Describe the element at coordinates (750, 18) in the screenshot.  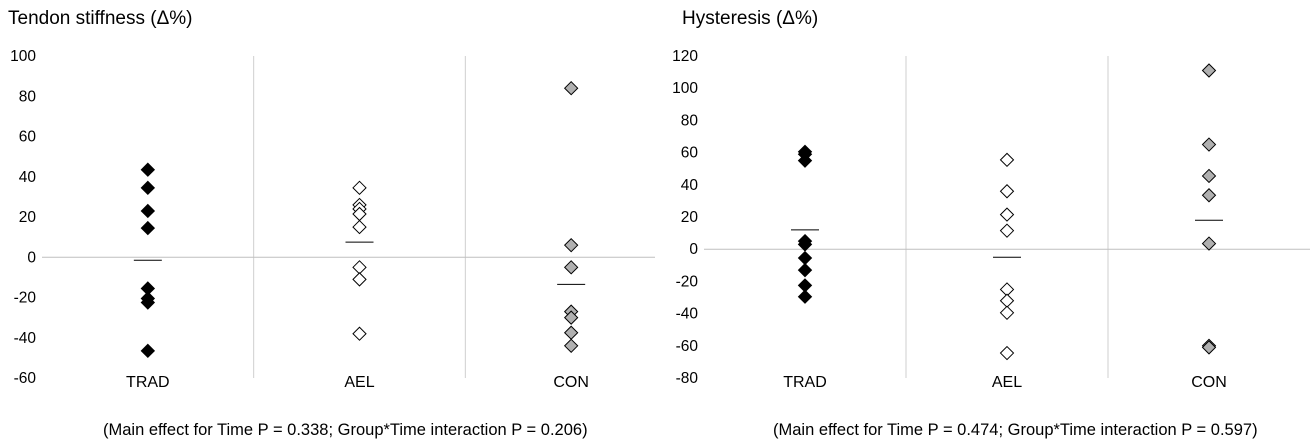
I see `chart-title: Hysteresis (Δ%)` at that location.